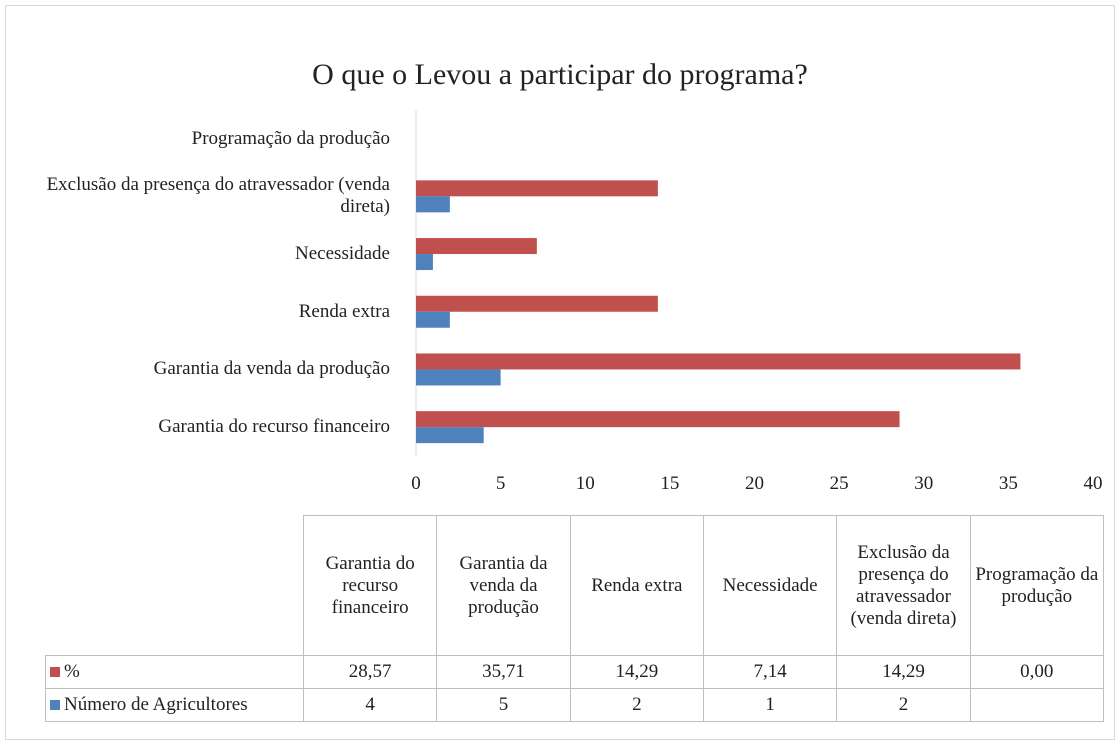 Image resolution: width=1120 pixels, height=745 pixels. What do you see at coordinates (839, 483) in the screenshot?
I see `x-tick-label: 25` at bounding box center [839, 483].